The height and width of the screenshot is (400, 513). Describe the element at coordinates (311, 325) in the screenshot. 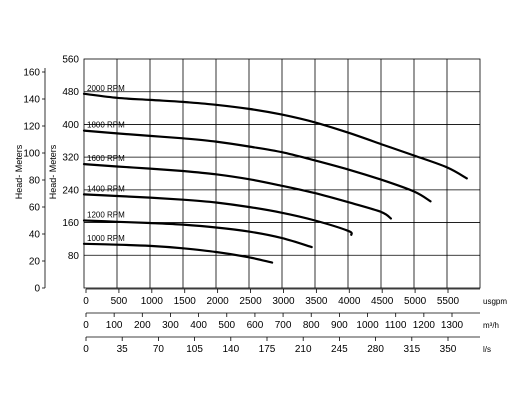

I see `x-axis-m3h-tick-label: 800` at that location.